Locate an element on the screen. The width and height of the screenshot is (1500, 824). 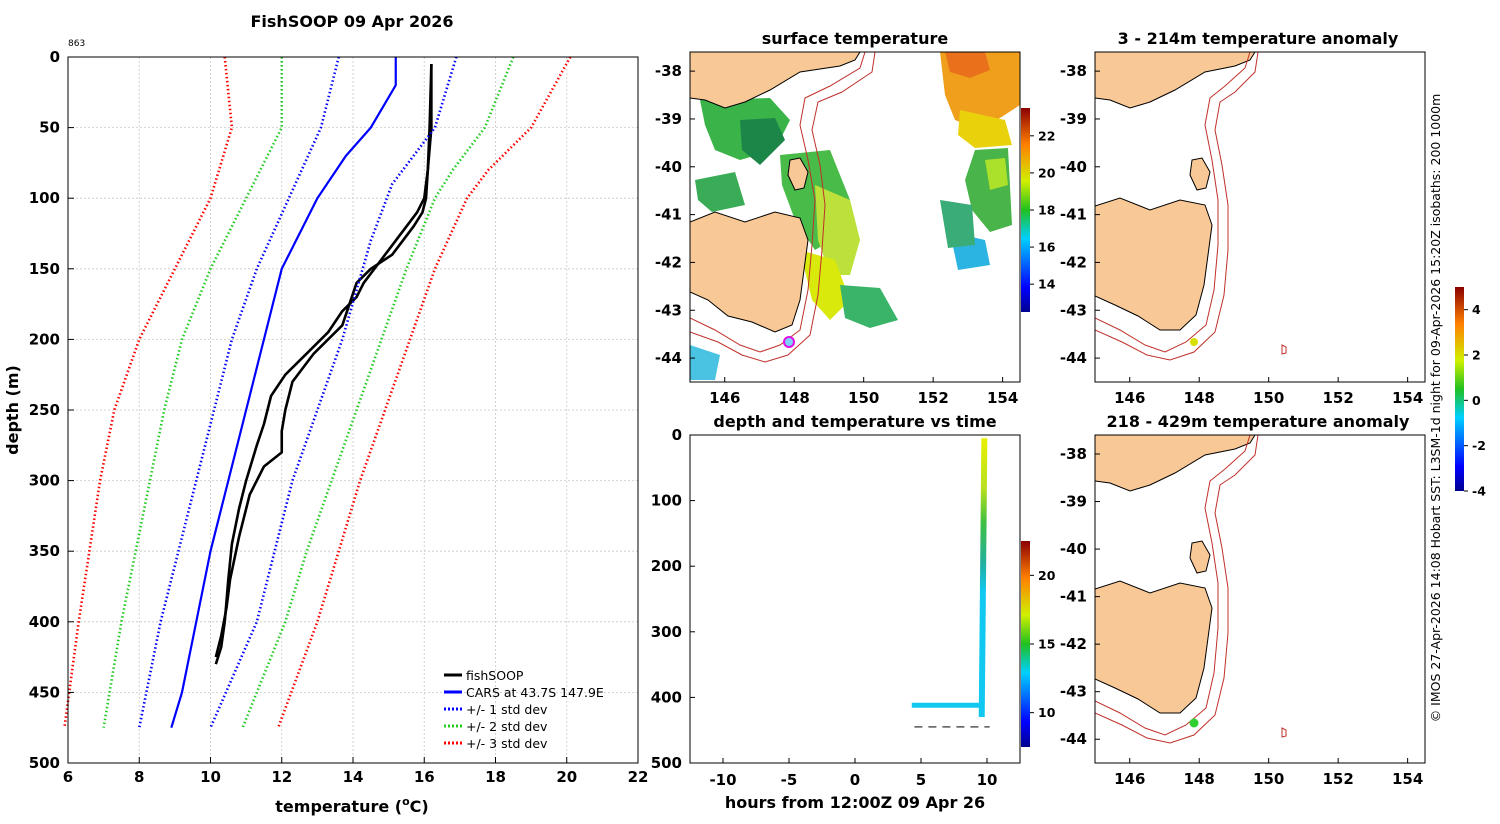
time-plot-xlabel: hours from 12:00Z 09 Apr 26 is located at coordinates (855, 802).